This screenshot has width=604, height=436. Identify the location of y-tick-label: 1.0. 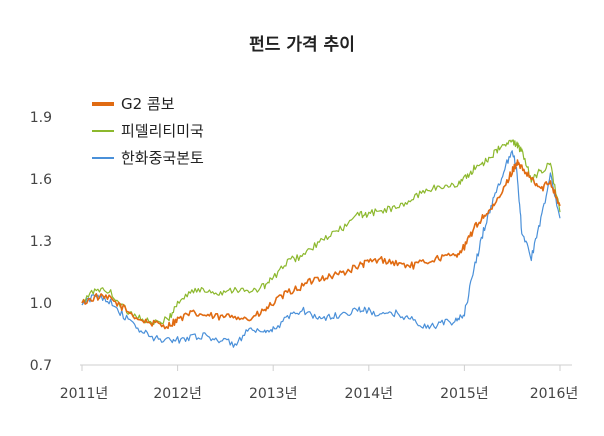
(41, 304).